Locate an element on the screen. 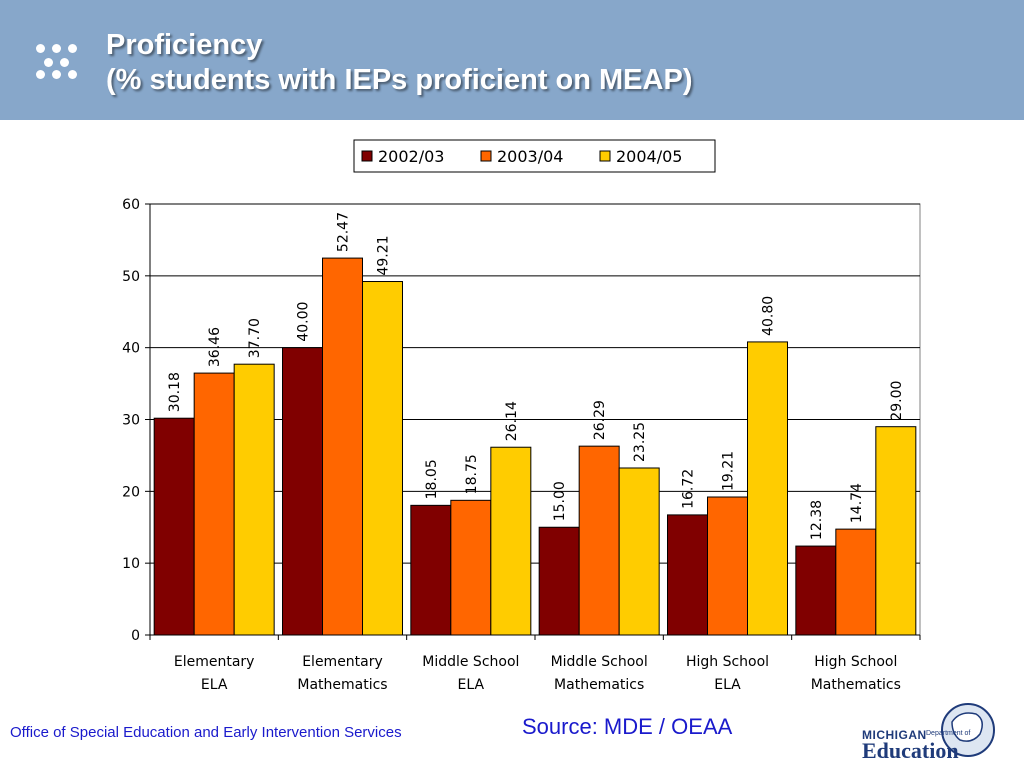 The image size is (1024, 768). data-label: 49.21 is located at coordinates (384, 255).